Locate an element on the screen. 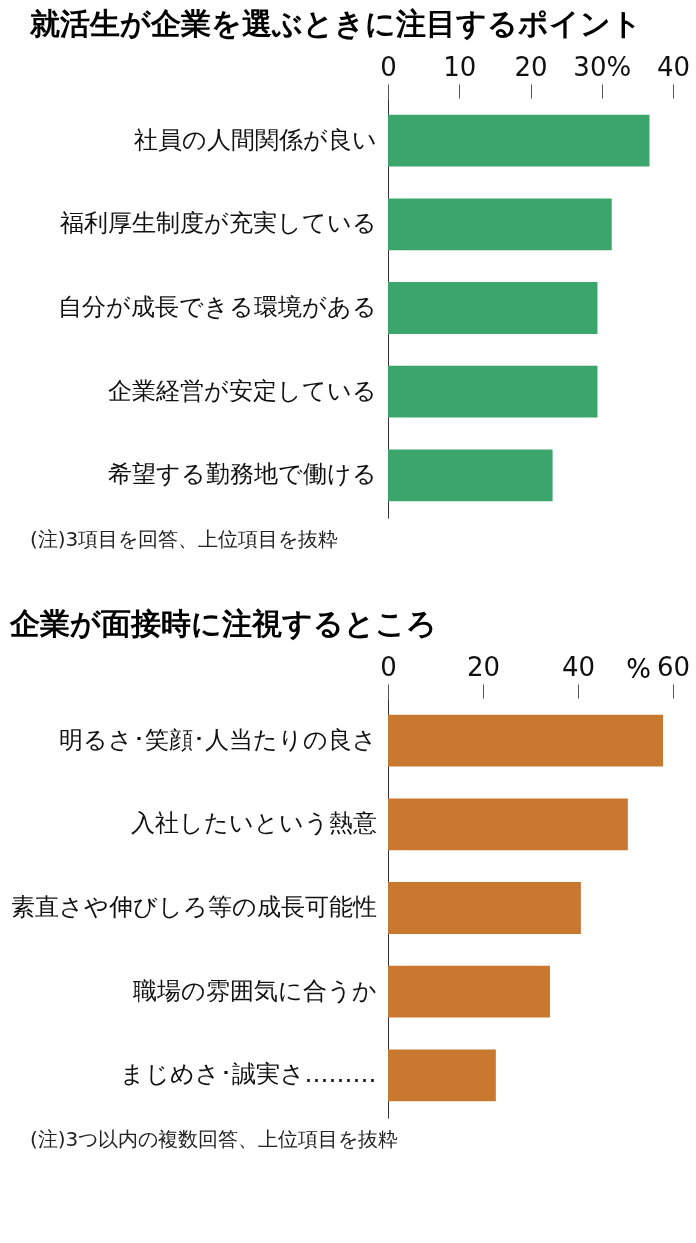  y-tick-label: 入社したいという熱意 is located at coordinates (253, 823).